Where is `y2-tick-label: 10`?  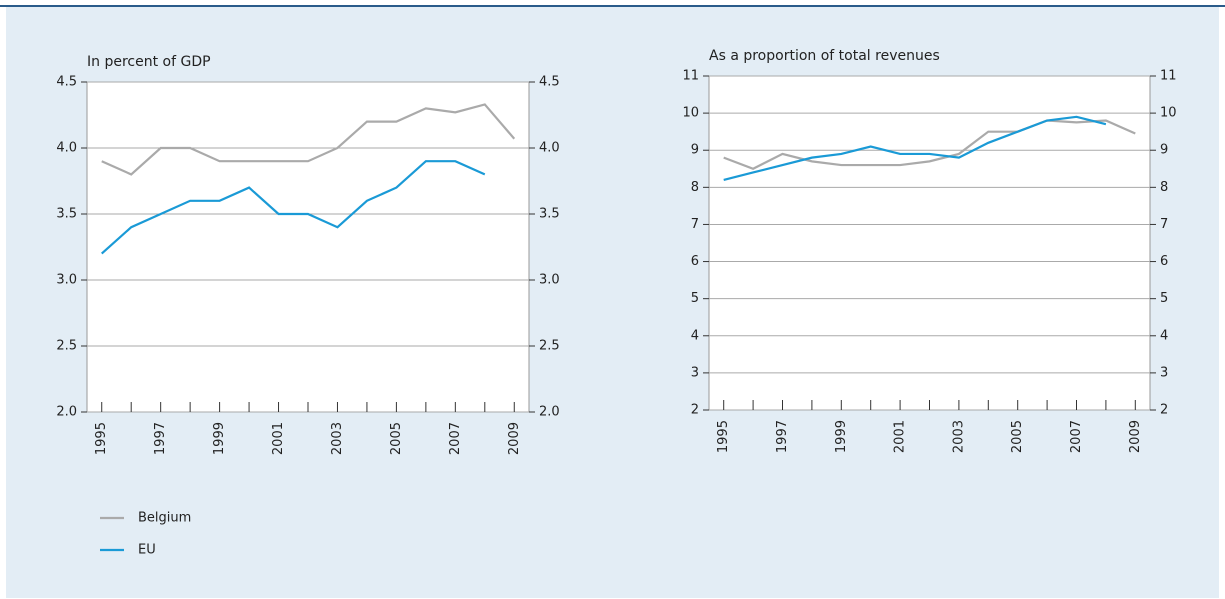 y2-tick-label: 10 is located at coordinates (1168, 113).